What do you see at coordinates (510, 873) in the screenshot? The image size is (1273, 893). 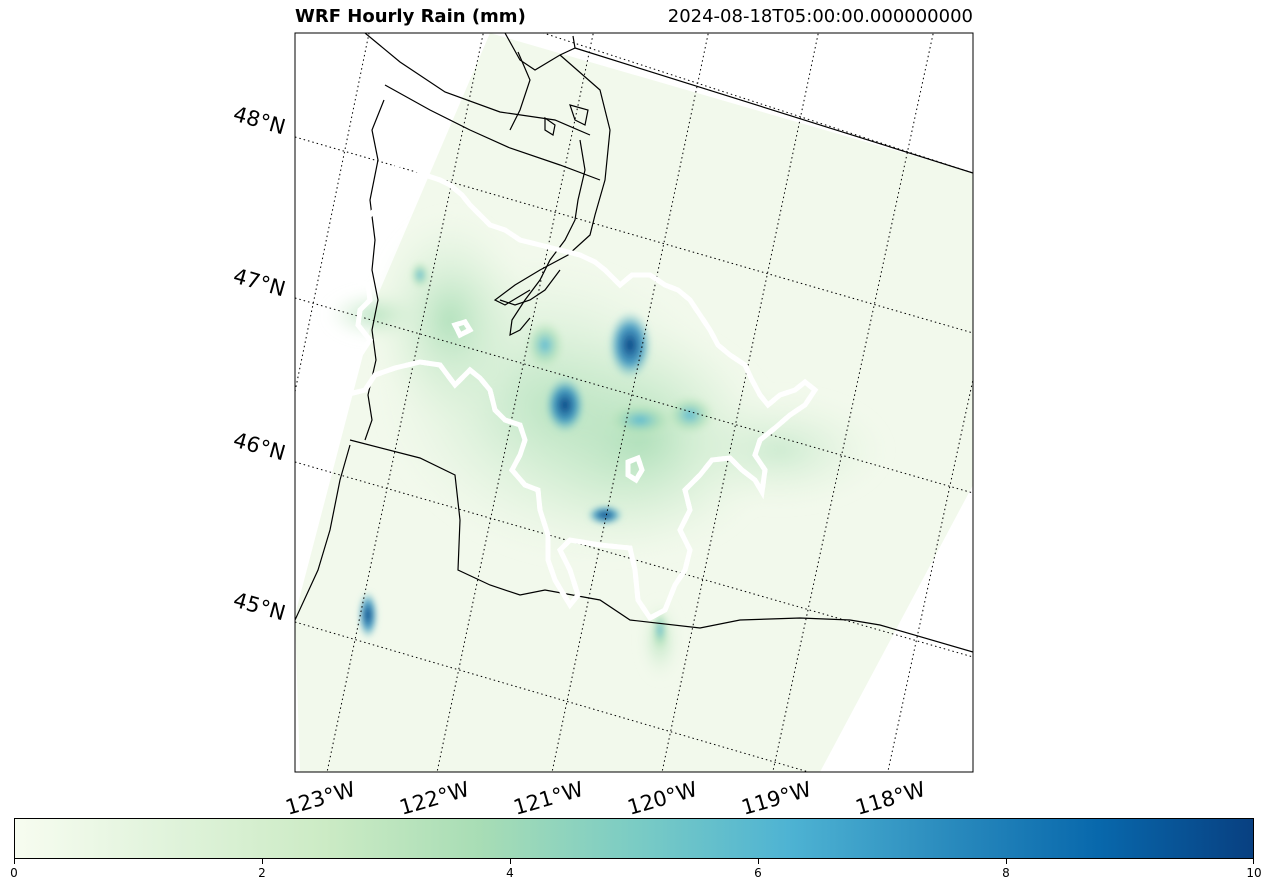 I see `colorbar-tick-label: 4` at bounding box center [510, 873].